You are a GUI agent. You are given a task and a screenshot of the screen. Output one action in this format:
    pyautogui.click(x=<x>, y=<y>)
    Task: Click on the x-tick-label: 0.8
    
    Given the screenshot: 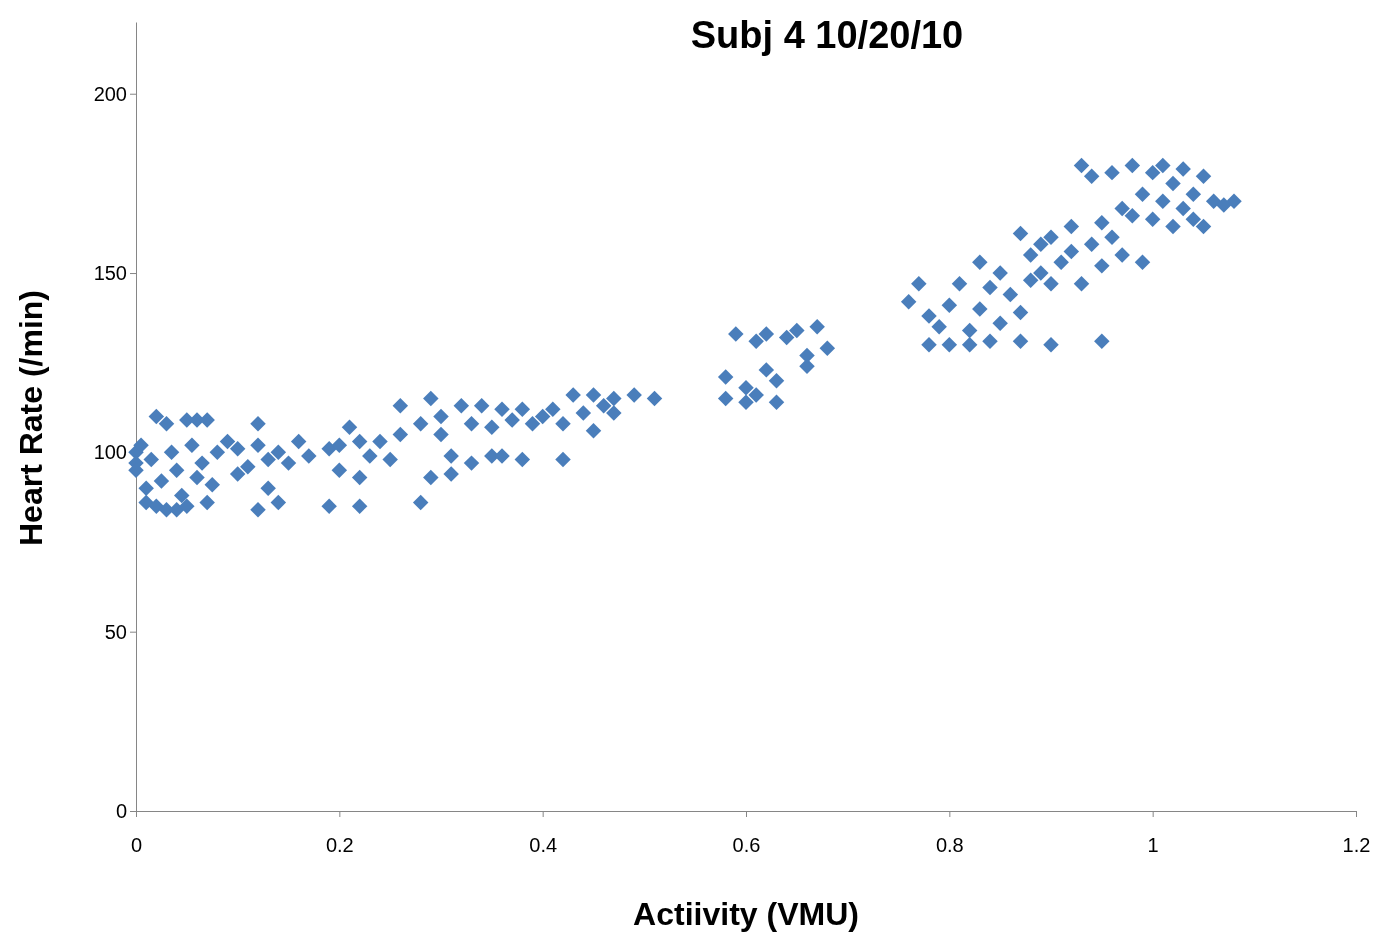 What is the action you would take?
    pyautogui.click(x=949, y=845)
    